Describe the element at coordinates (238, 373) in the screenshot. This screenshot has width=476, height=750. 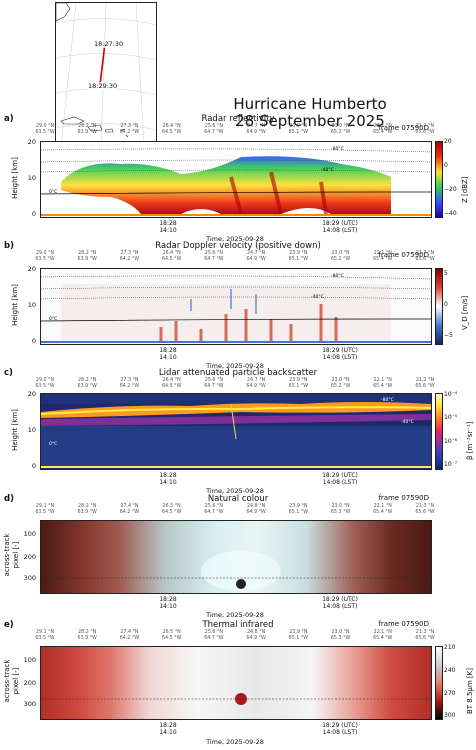
I see `panel-c-title: Lidar attenuated particle backscatter` at that location.